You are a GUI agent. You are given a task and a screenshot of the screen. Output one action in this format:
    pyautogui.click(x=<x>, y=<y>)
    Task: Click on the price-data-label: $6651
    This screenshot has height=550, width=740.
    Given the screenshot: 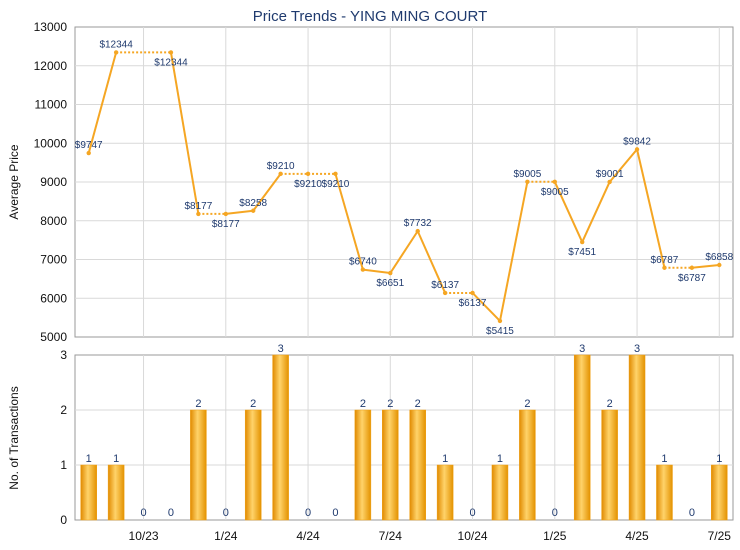 What is the action you would take?
    pyautogui.click(x=390, y=283)
    